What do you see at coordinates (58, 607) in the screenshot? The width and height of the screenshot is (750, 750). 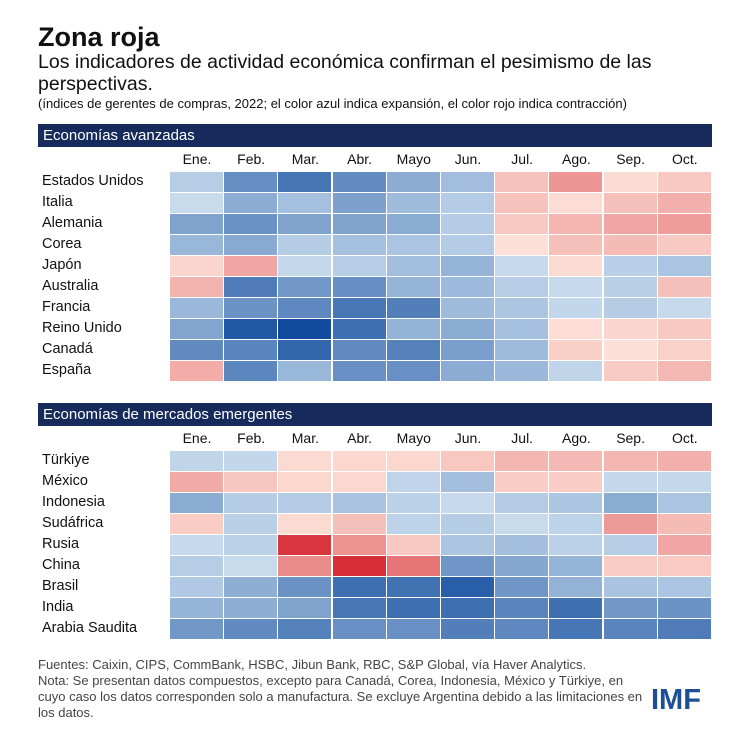 I see `row-label: India` at bounding box center [58, 607].